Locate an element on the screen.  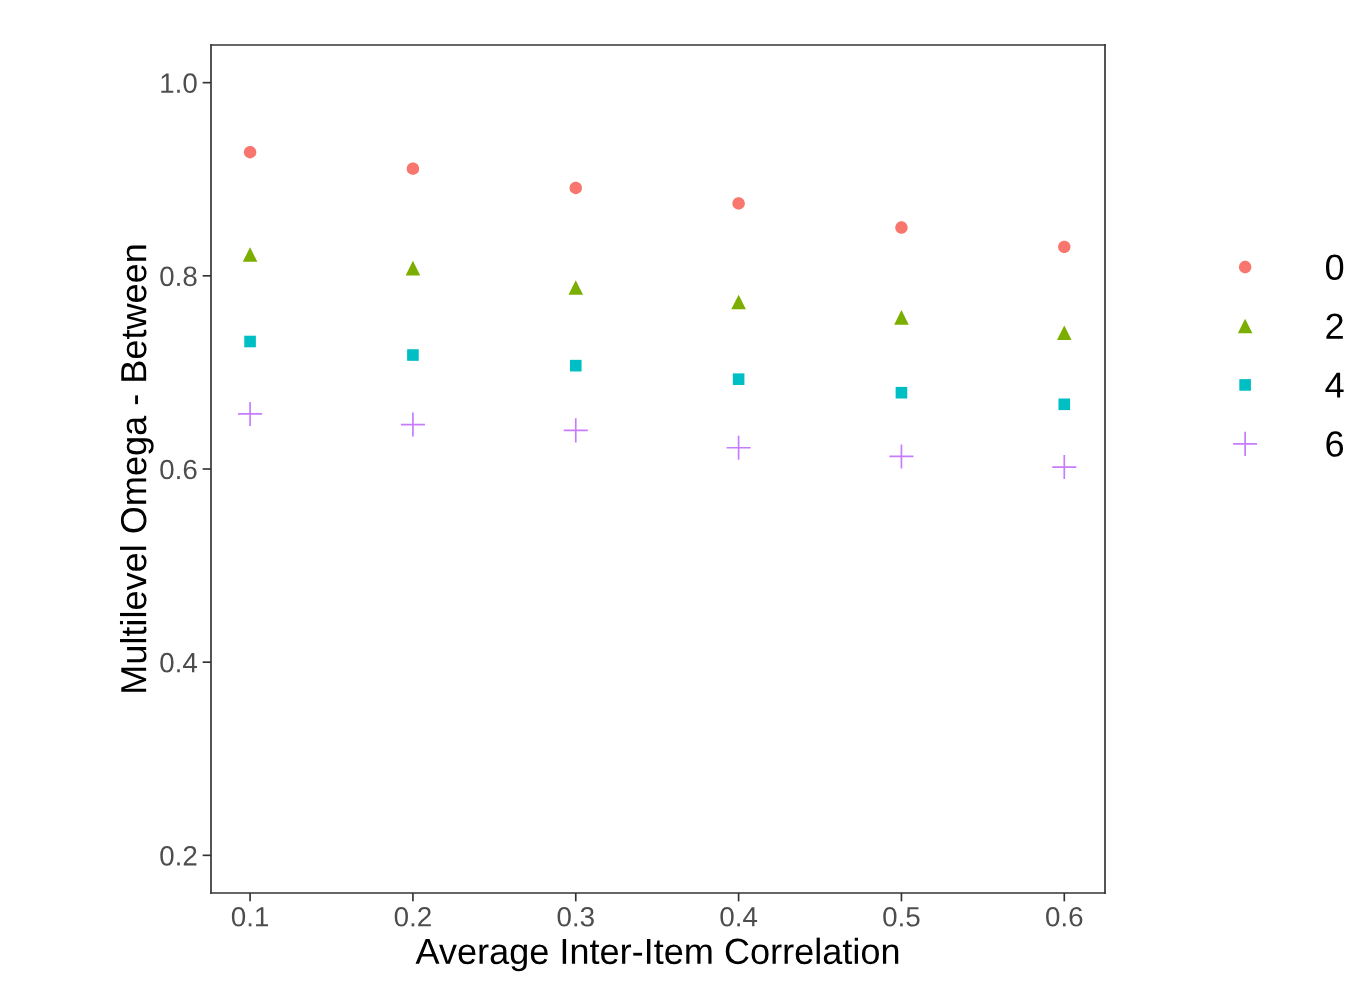
y-tick-label: 0.8 is located at coordinates (178, 276).